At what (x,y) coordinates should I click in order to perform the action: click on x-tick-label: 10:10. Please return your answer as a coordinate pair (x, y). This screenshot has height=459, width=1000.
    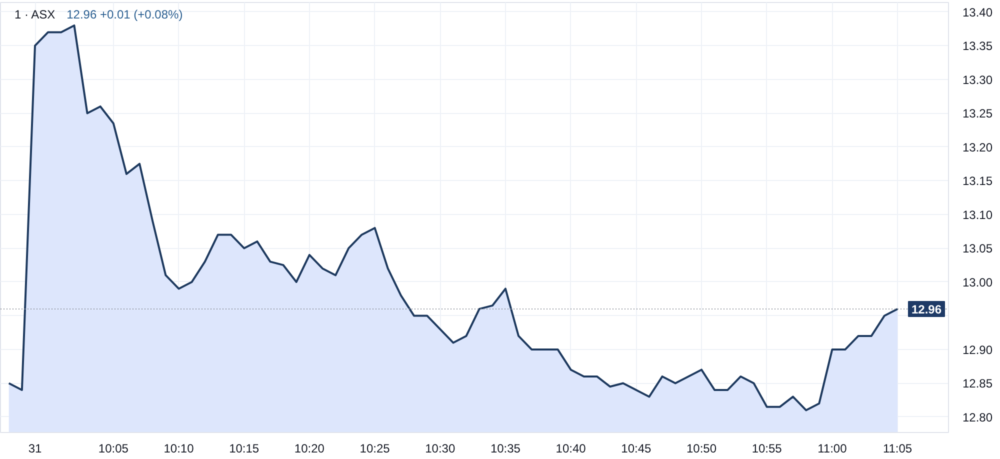
    Looking at the image, I should click on (179, 449).